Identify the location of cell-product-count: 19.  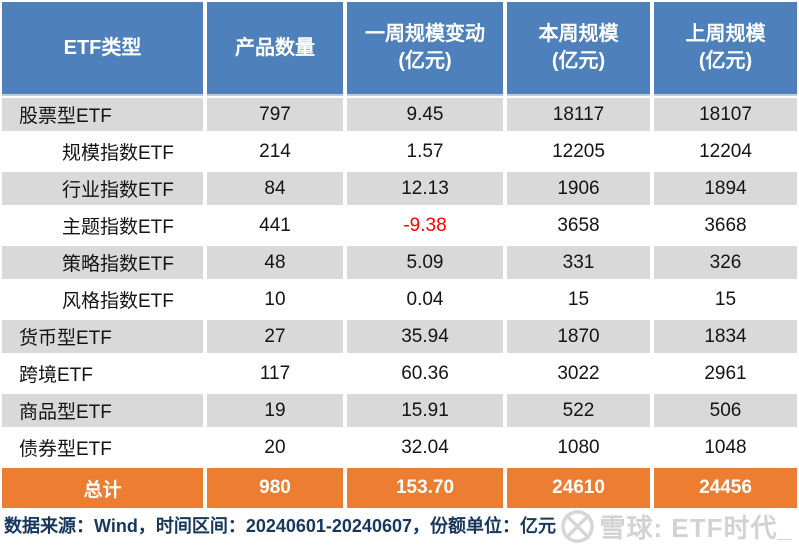
(275, 410).